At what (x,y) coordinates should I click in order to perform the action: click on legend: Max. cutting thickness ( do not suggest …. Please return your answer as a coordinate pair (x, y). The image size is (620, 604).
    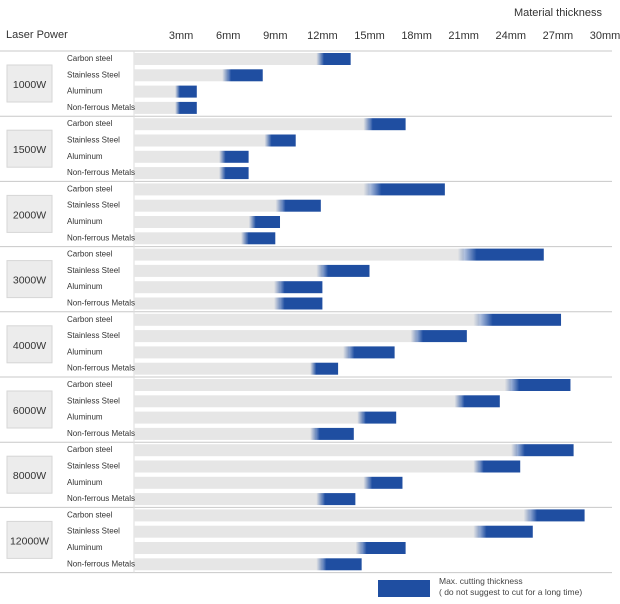
    Looking at the image, I should click on (480, 586).